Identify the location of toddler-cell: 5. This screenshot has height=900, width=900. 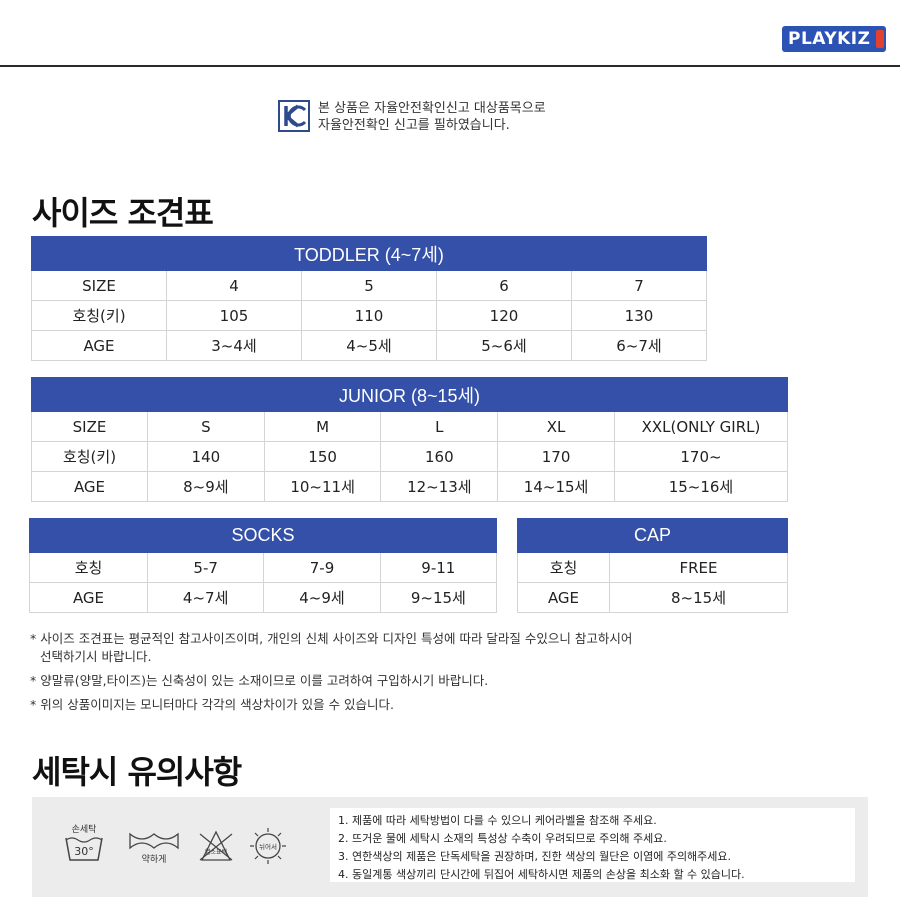
(369, 285).